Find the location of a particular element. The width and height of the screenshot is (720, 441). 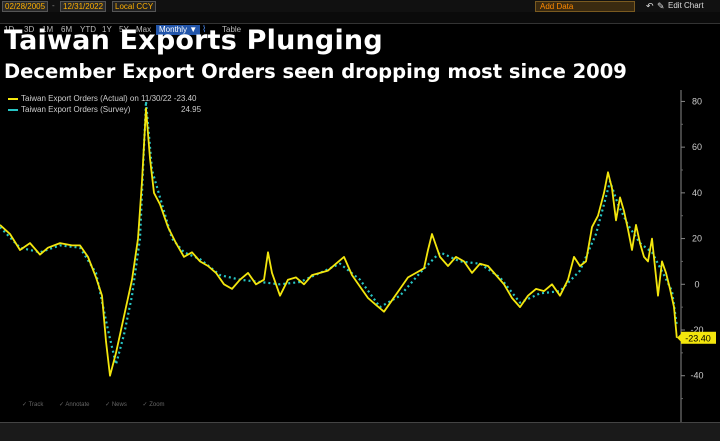

range-5y: 5Y is located at coordinates (124, 29).